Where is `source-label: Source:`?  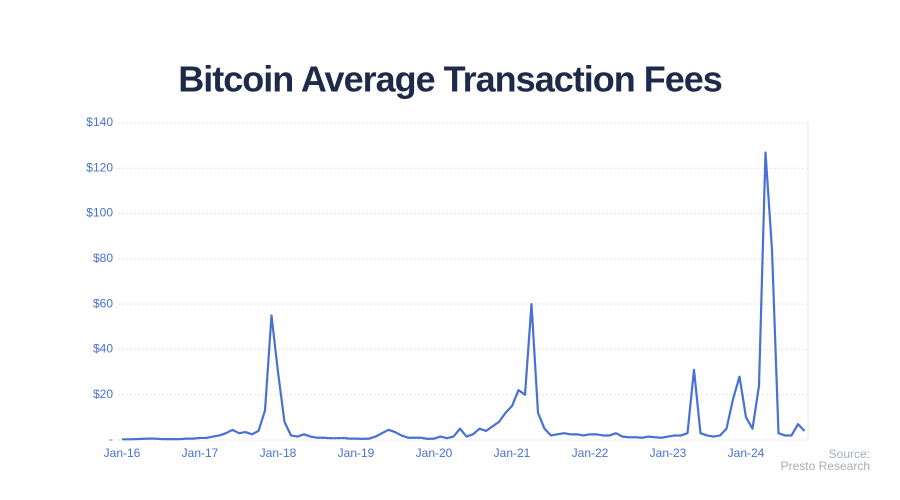 source-label: Source: is located at coordinates (849, 454).